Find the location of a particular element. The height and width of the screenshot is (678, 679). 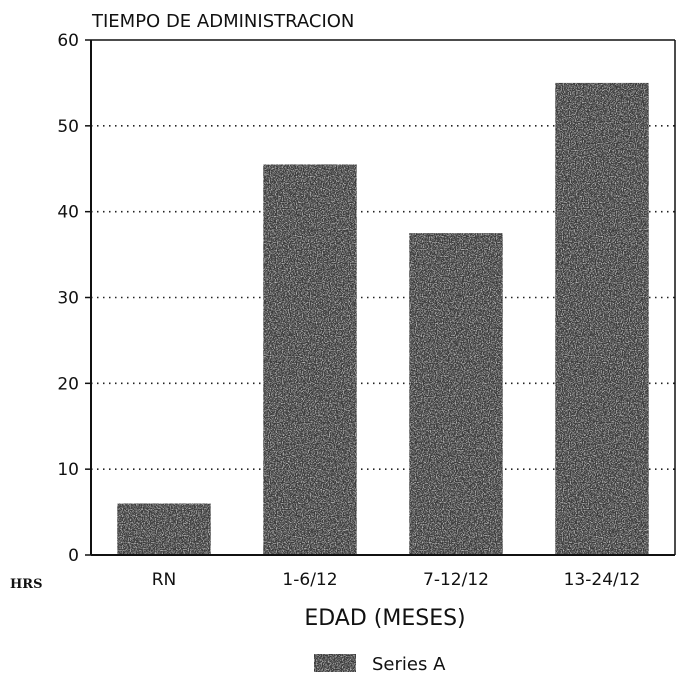

legend: Series A is located at coordinates (380, 664).